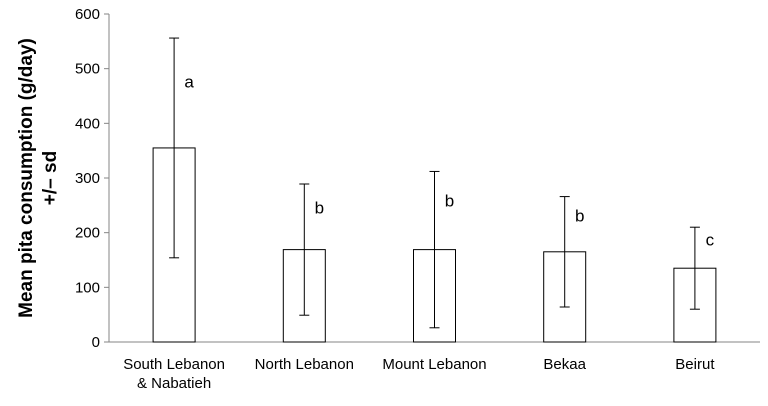  Describe the element at coordinates (87, 178) in the screenshot. I see `y-tick-label: 300` at that location.